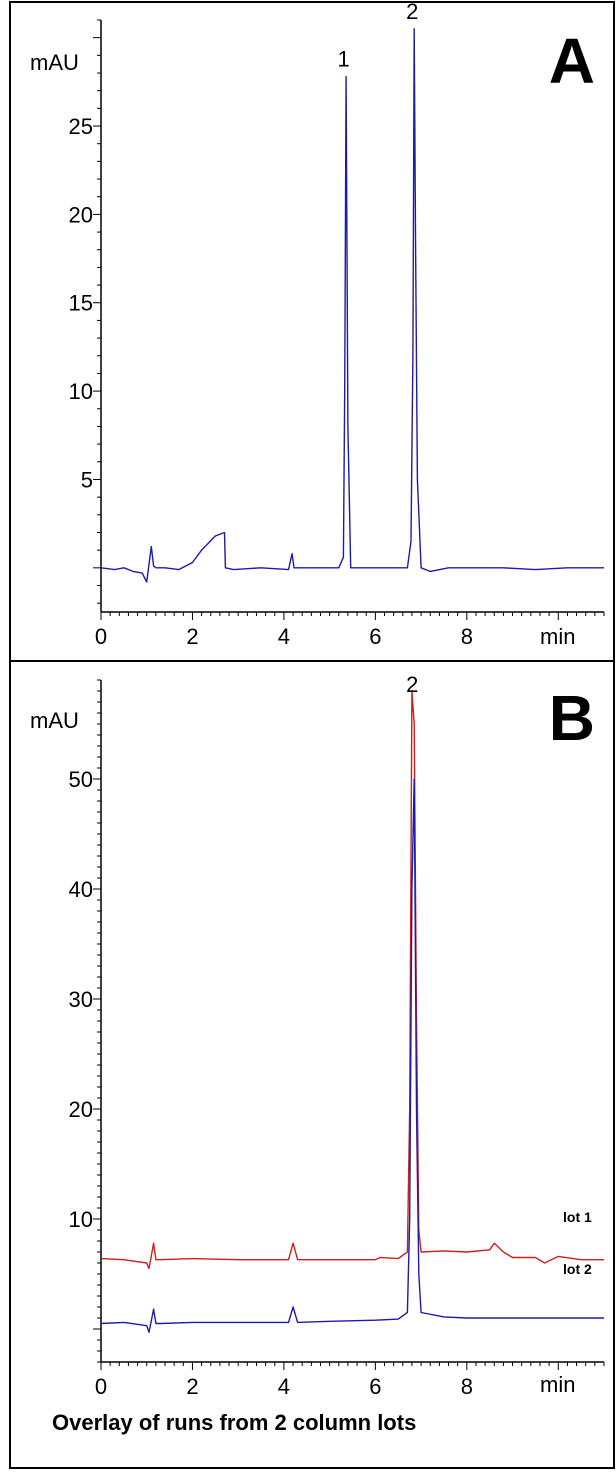 This screenshot has height=1472, width=616. What do you see at coordinates (572, 61) in the screenshot?
I see `panel-a-letter: A` at bounding box center [572, 61].